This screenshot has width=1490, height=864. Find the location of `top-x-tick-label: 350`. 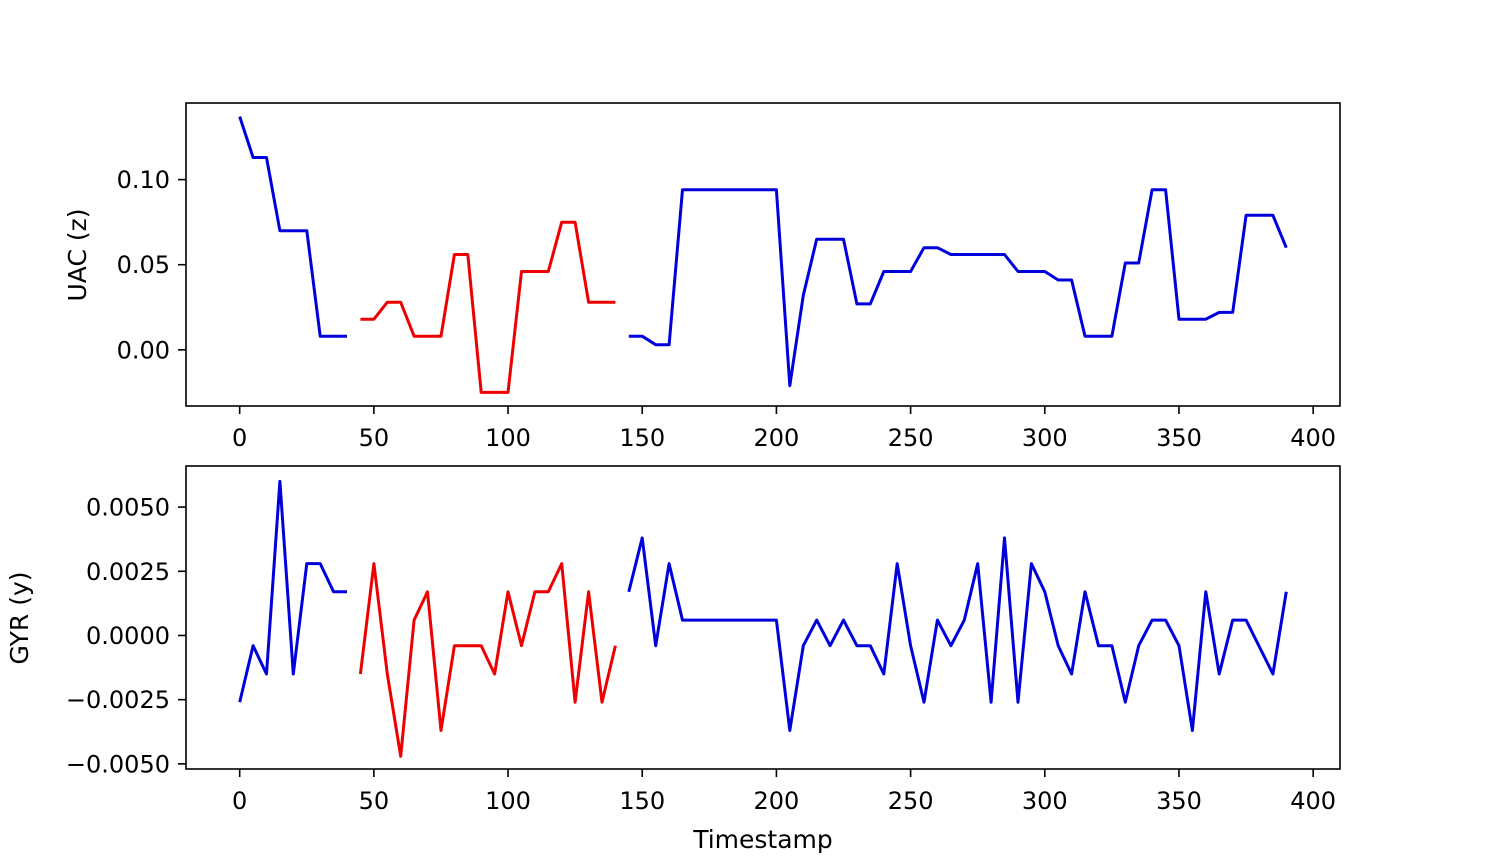

top-x-tick-label: 350 is located at coordinates (1179, 438).